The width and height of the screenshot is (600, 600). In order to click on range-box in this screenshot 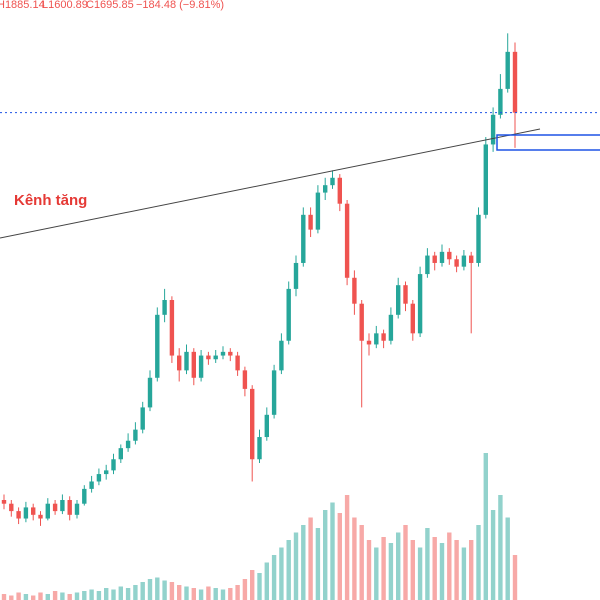, I will do `click(548, 142)`.